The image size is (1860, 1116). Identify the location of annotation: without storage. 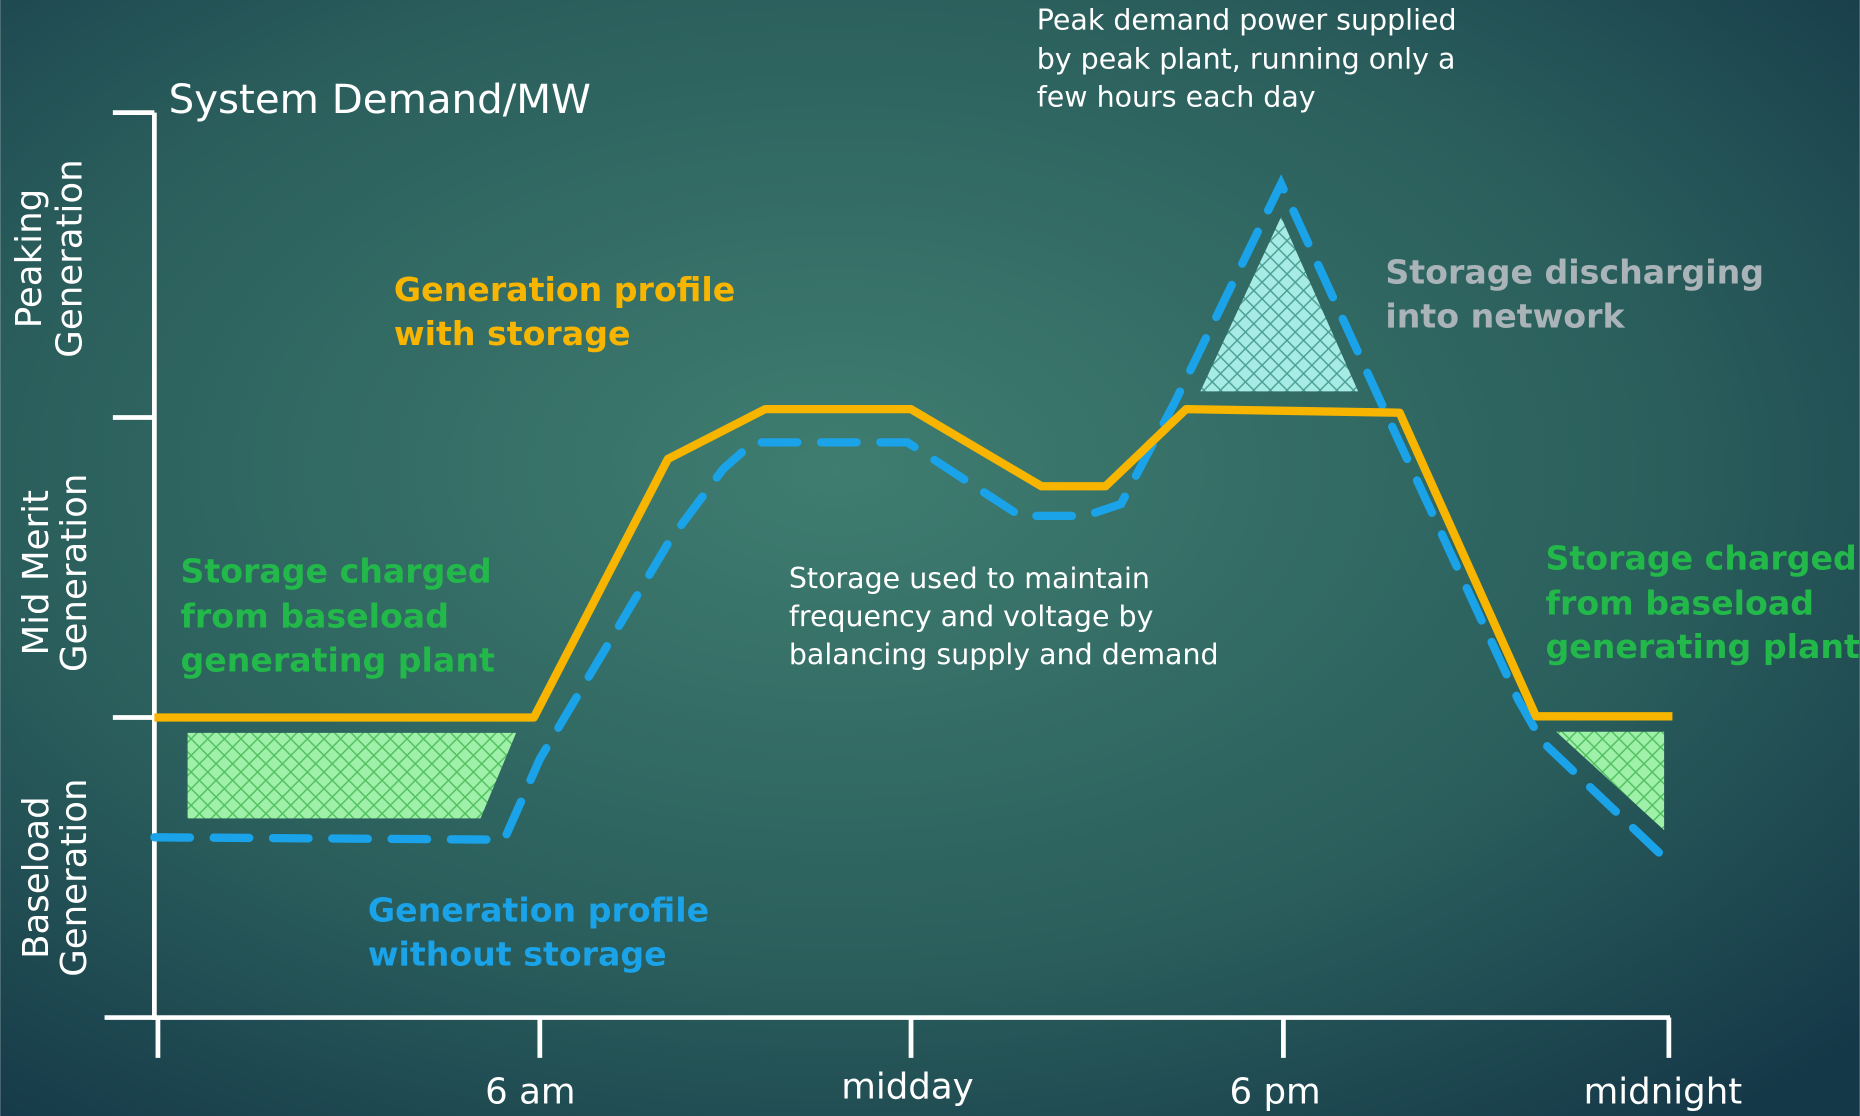
(517, 953).